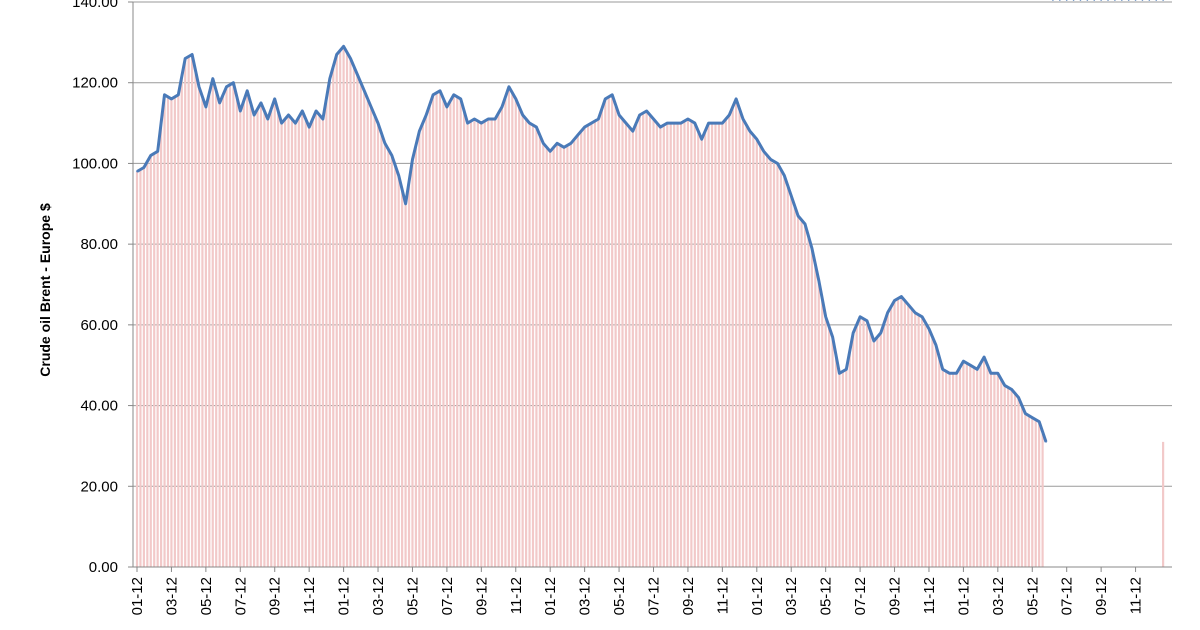 Image resolution: width=1200 pixels, height=630 pixels. Describe the element at coordinates (895, 596) in the screenshot. I see `x-tick-label: 09-12` at that location.